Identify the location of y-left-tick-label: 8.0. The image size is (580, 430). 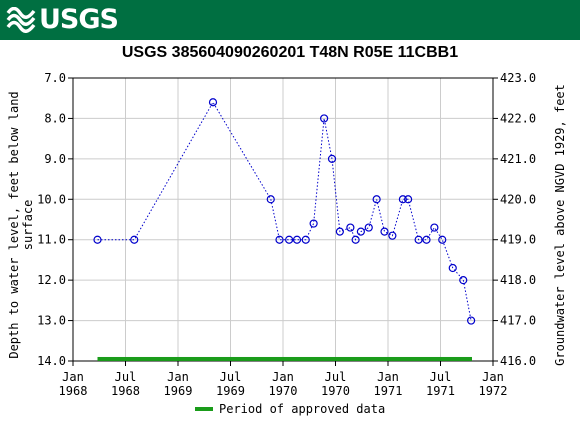
(55, 118).